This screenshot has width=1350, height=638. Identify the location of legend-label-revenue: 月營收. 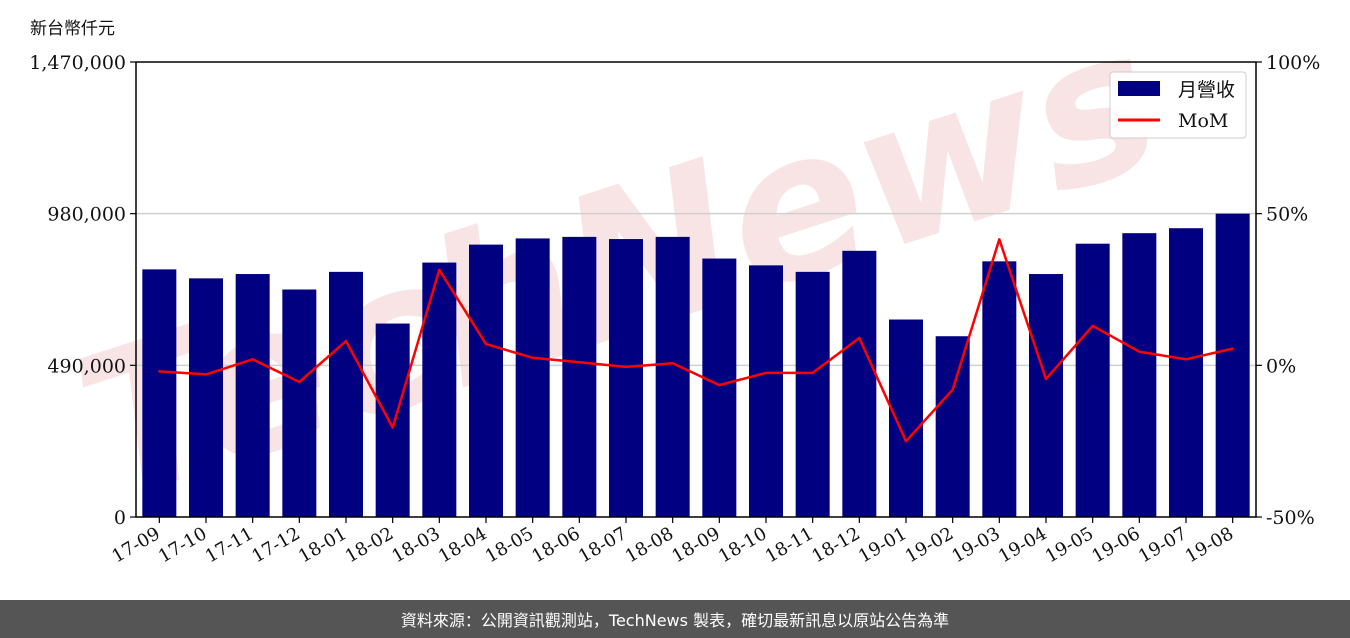
(1206, 90).